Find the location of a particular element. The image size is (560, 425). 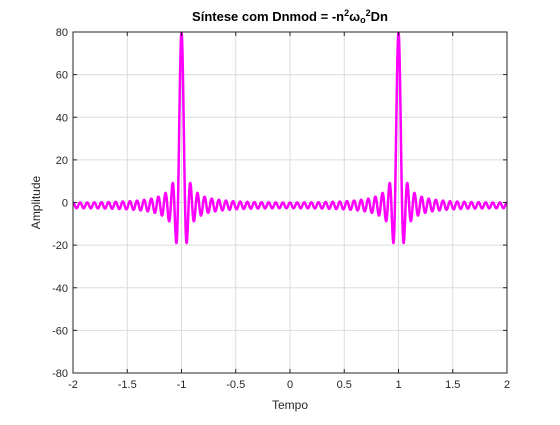

x-tick-label: -1 is located at coordinates (182, 385).